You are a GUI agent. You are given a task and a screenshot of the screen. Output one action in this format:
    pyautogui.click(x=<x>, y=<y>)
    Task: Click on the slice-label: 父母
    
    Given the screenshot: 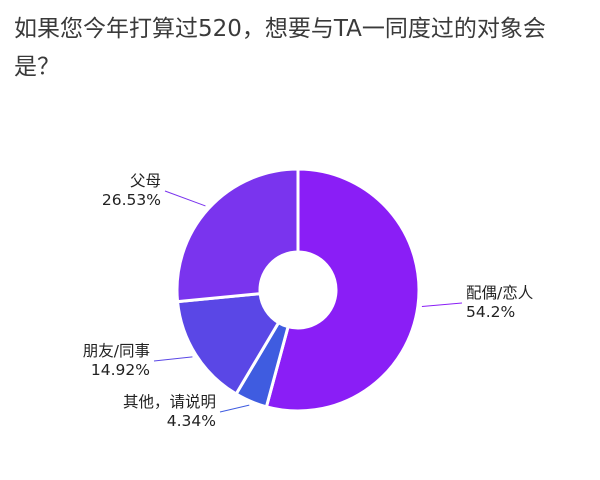 What is the action you would take?
    pyautogui.click(x=145, y=181)
    